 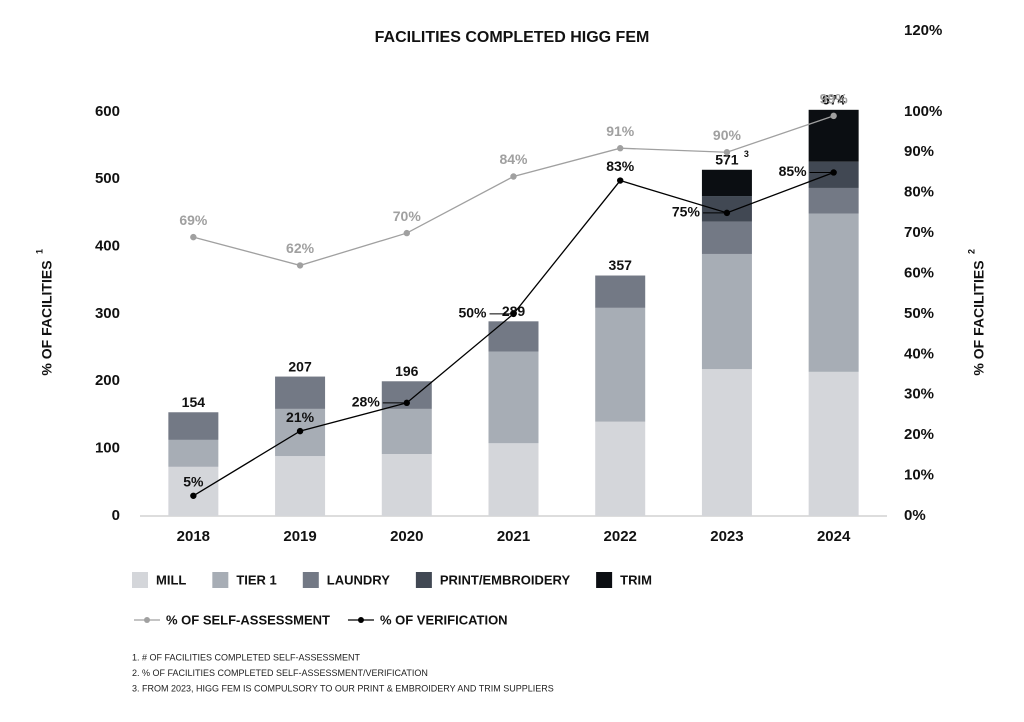 What do you see at coordinates (171, 579) in the screenshot?
I see `legend-label: MILL` at bounding box center [171, 579].